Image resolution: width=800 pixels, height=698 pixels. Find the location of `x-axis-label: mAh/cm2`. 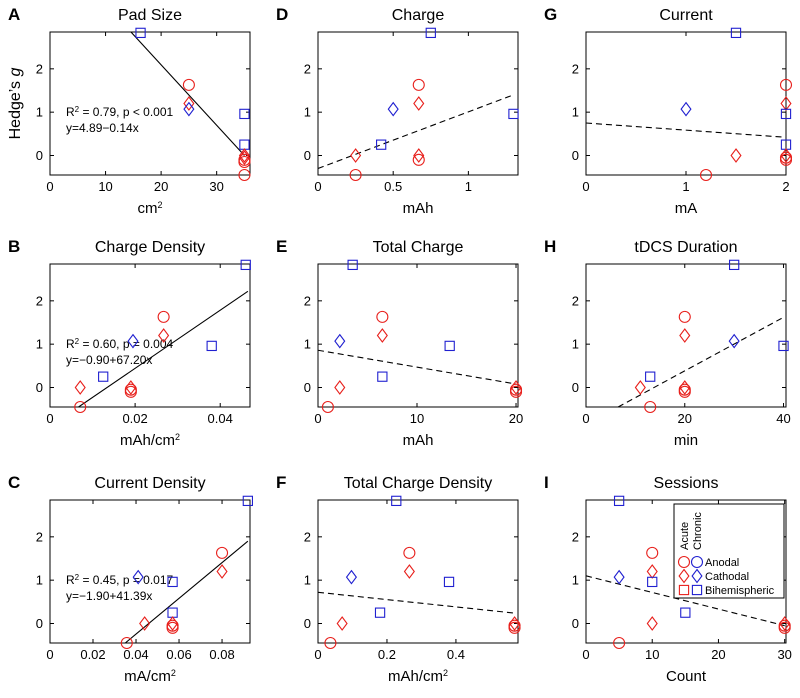

x-axis-label: mAh/cm2 is located at coordinates (418, 676).